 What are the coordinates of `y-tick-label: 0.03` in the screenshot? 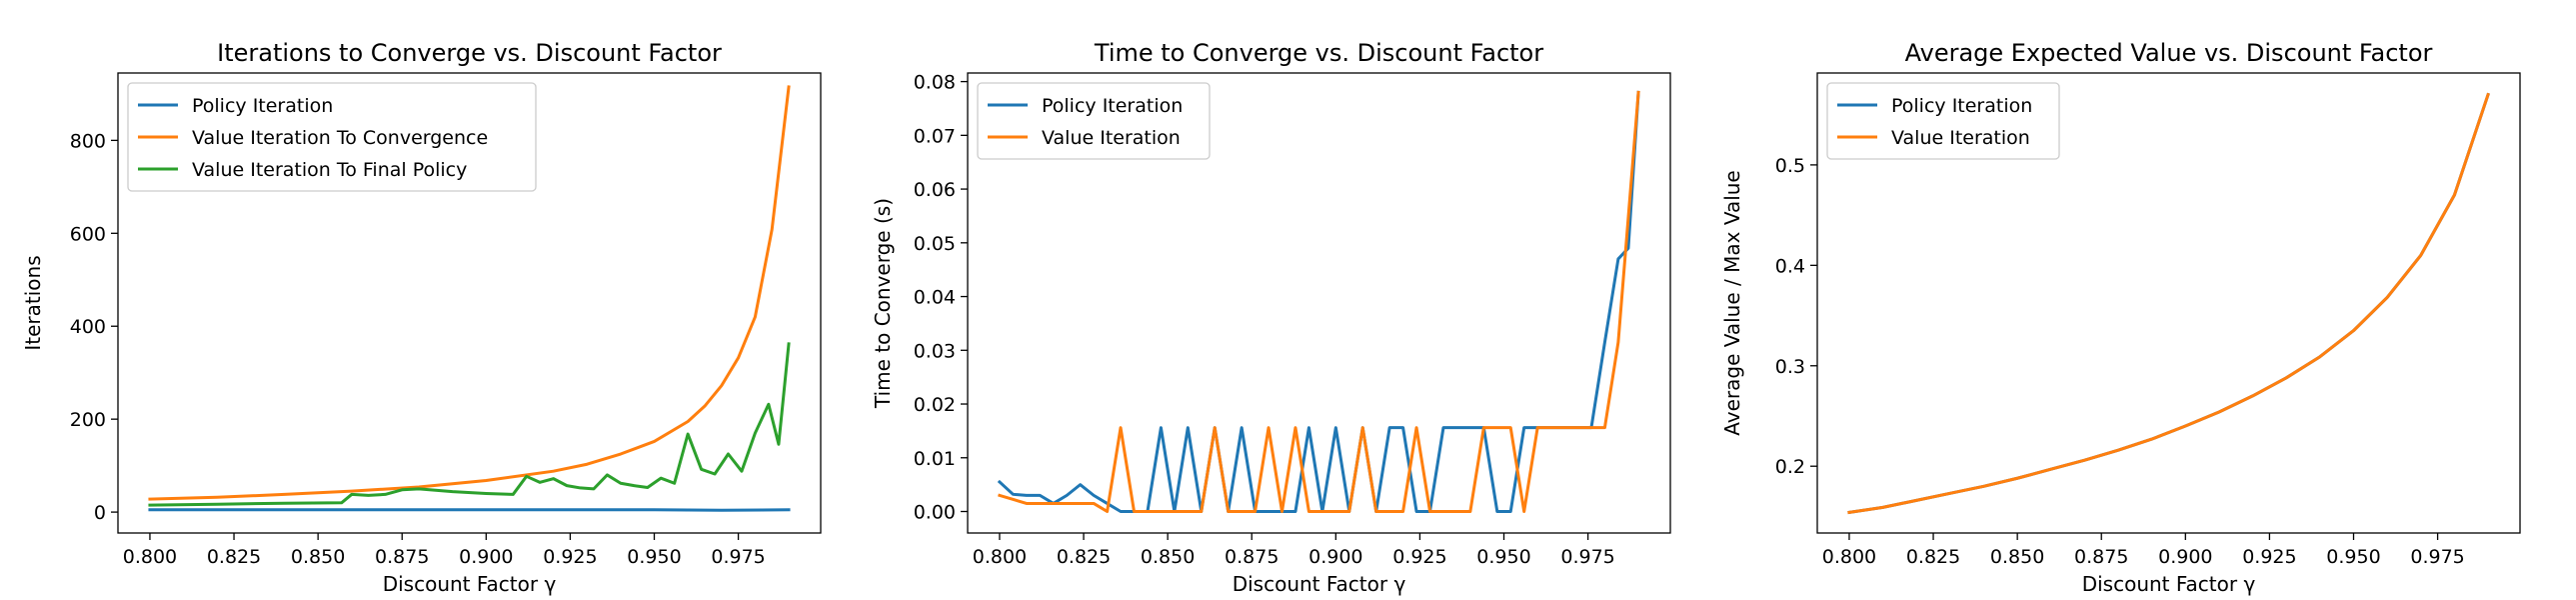 It's located at (935, 351).